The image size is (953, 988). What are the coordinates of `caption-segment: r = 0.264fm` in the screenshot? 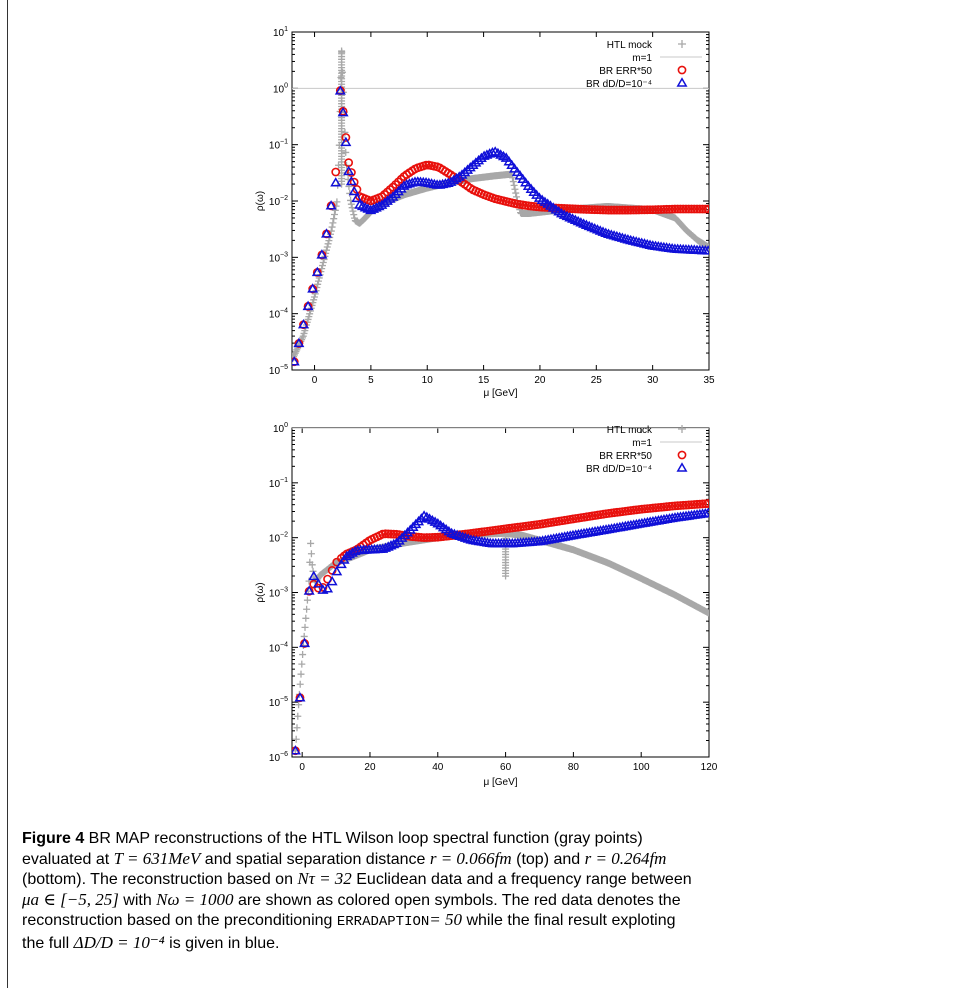 It's located at (625, 858).